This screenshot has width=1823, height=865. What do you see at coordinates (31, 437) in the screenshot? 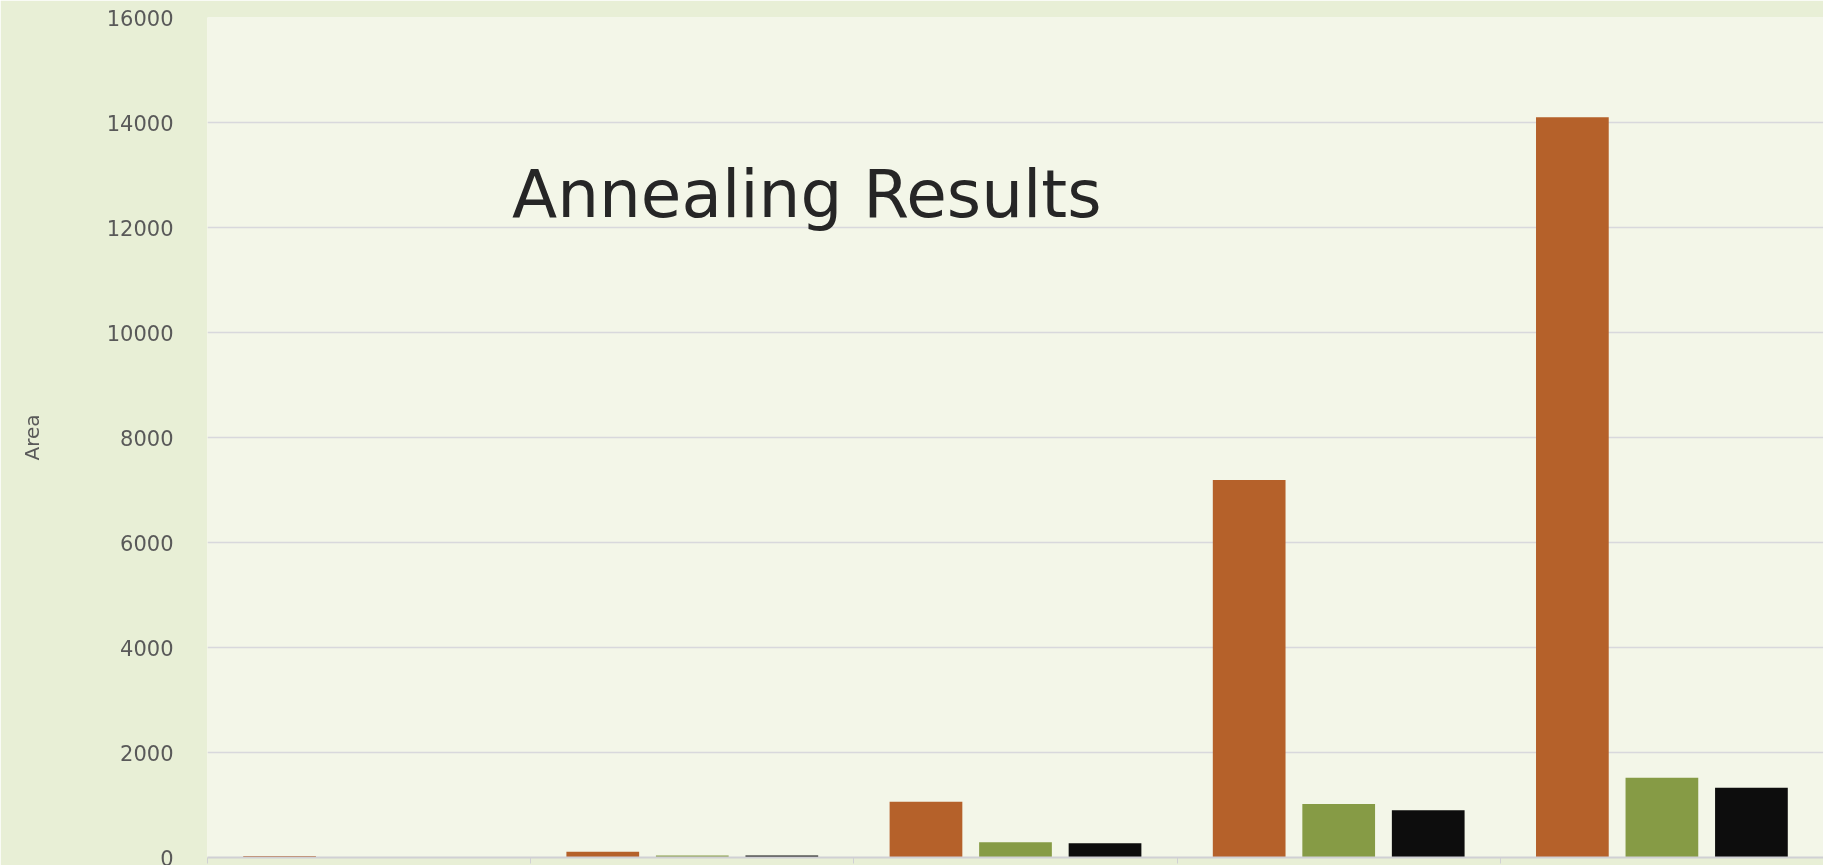
I see `y-axis-title: Area` at bounding box center [31, 437].